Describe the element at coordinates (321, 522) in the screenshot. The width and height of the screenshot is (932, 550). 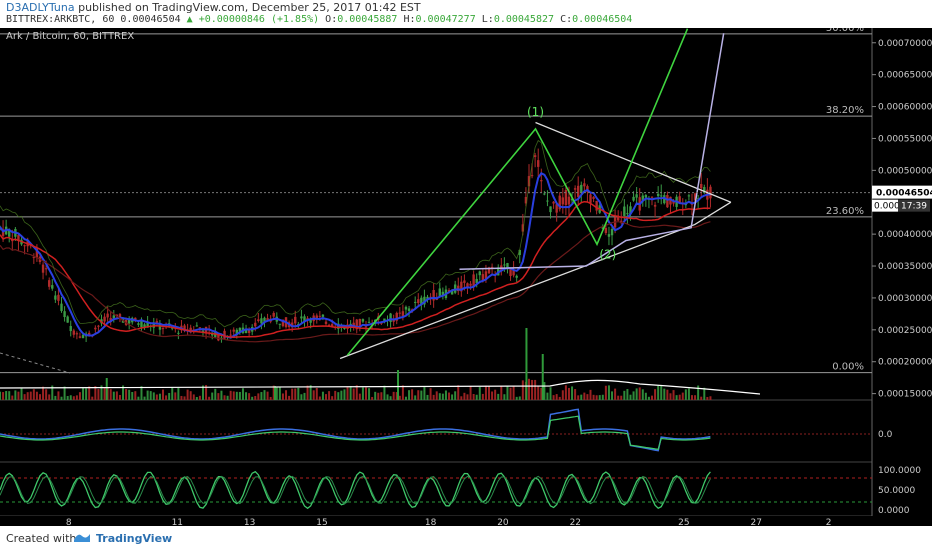
I see `x-tick-label: 15` at that location.